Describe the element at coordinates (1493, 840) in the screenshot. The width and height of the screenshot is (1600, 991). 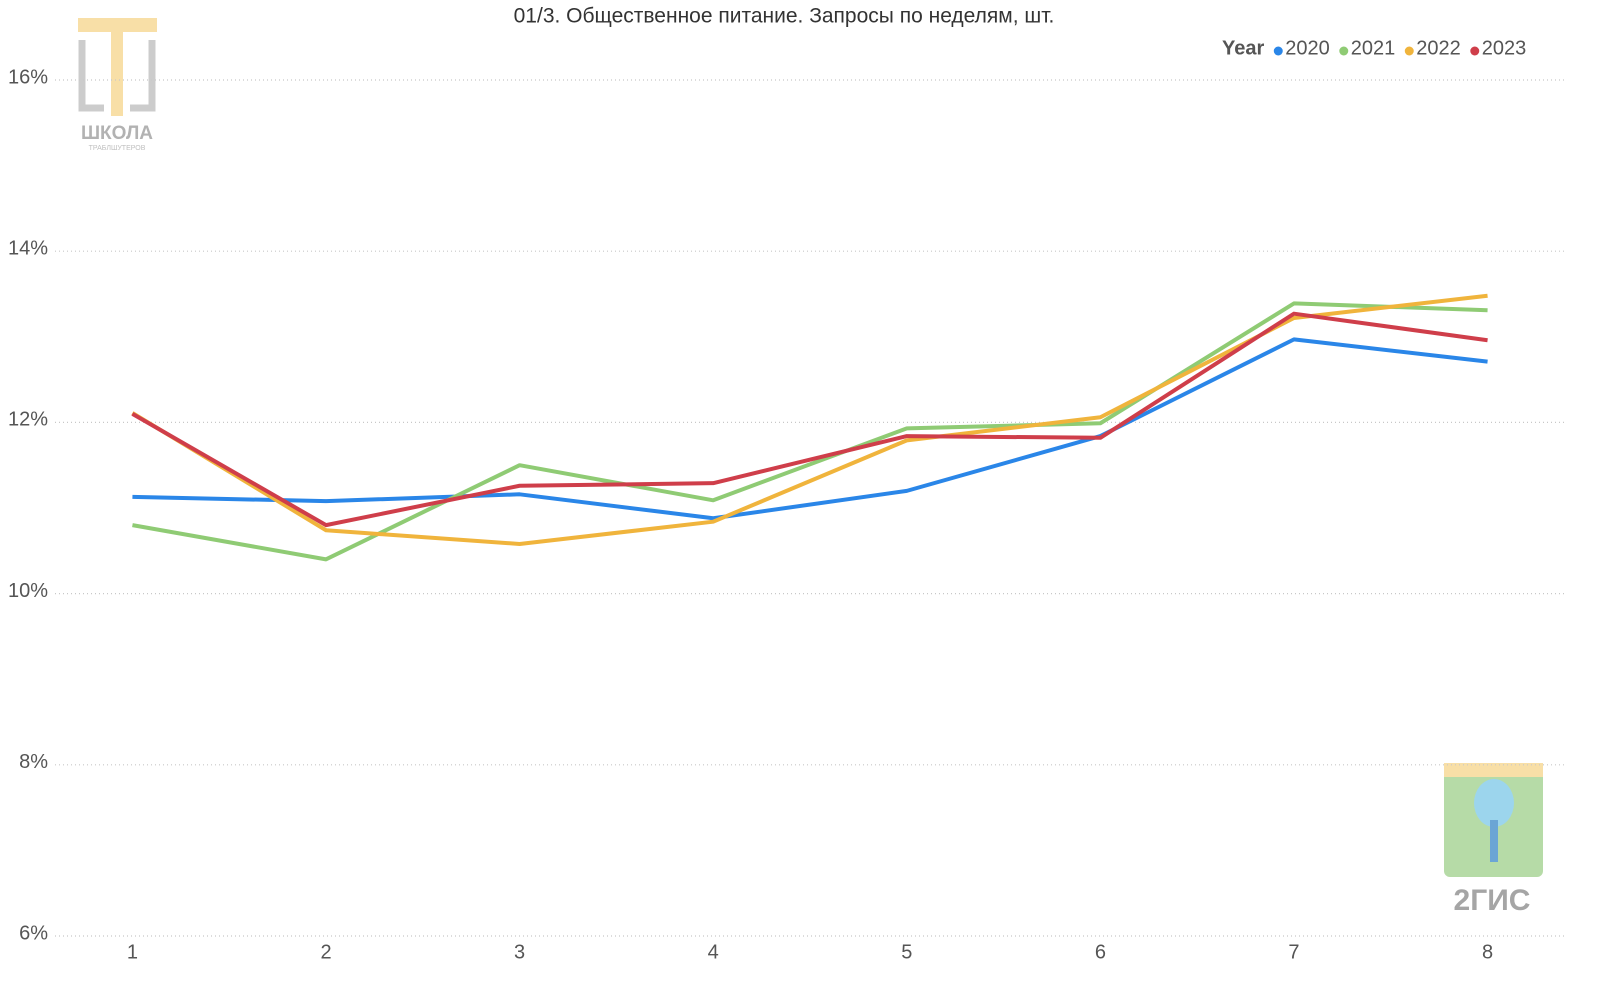
I see `gis-logo: 2ГИС` at that location.